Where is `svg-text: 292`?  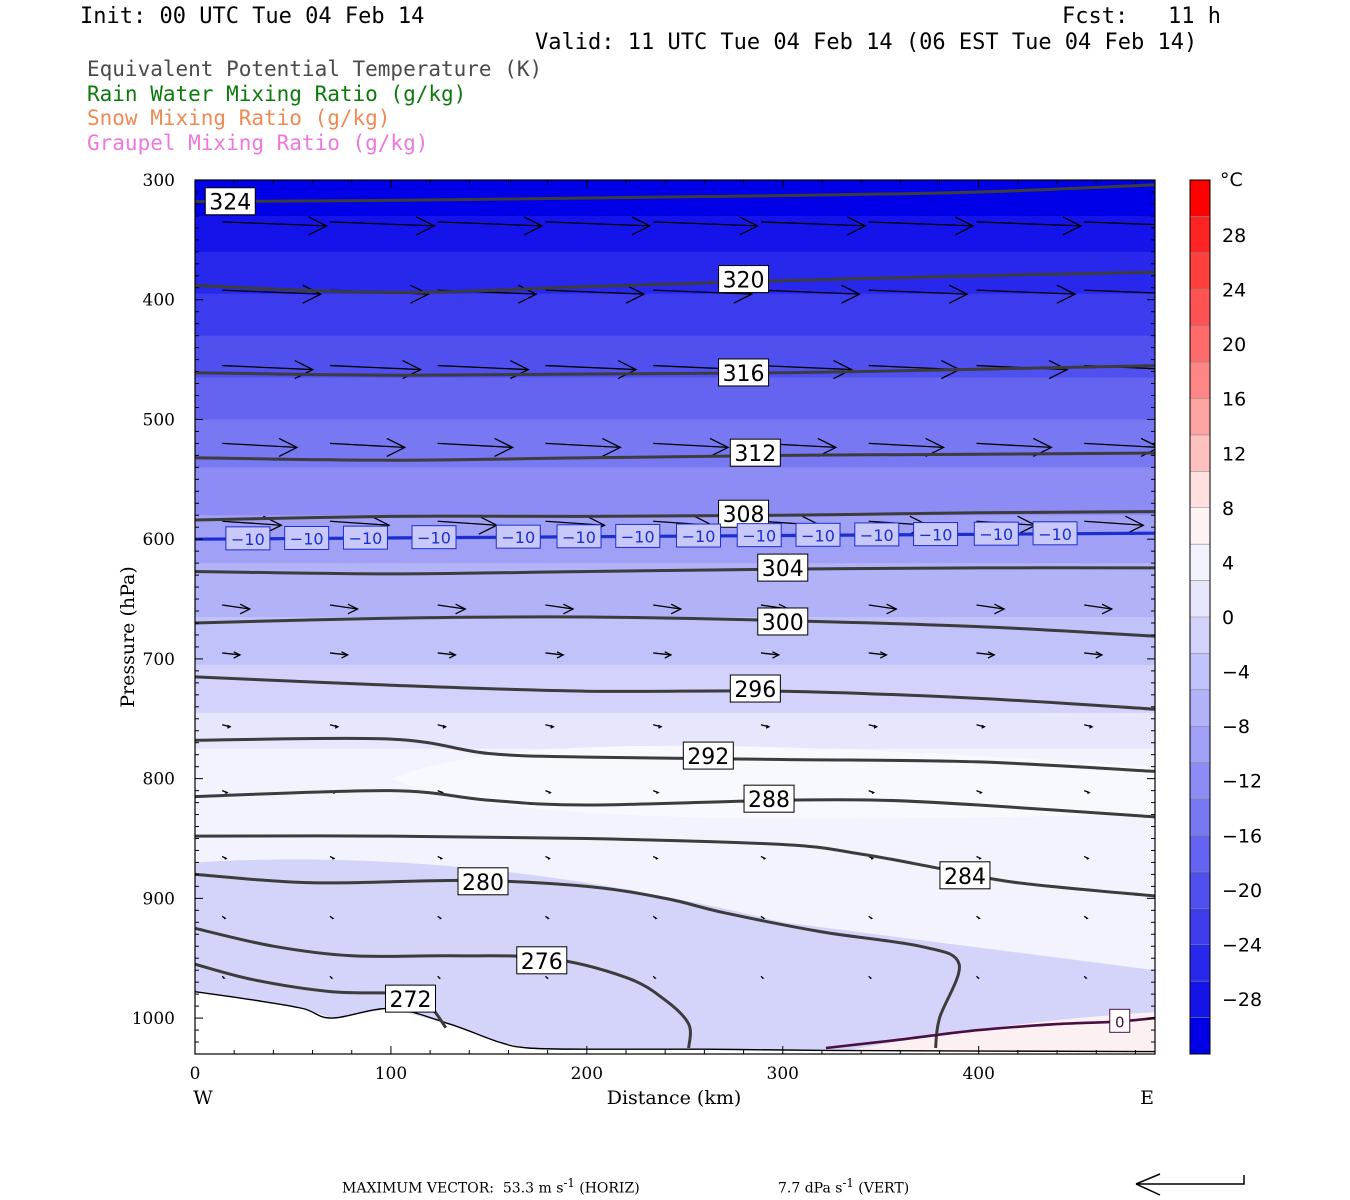
svg-text: 292 is located at coordinates (708, 757).